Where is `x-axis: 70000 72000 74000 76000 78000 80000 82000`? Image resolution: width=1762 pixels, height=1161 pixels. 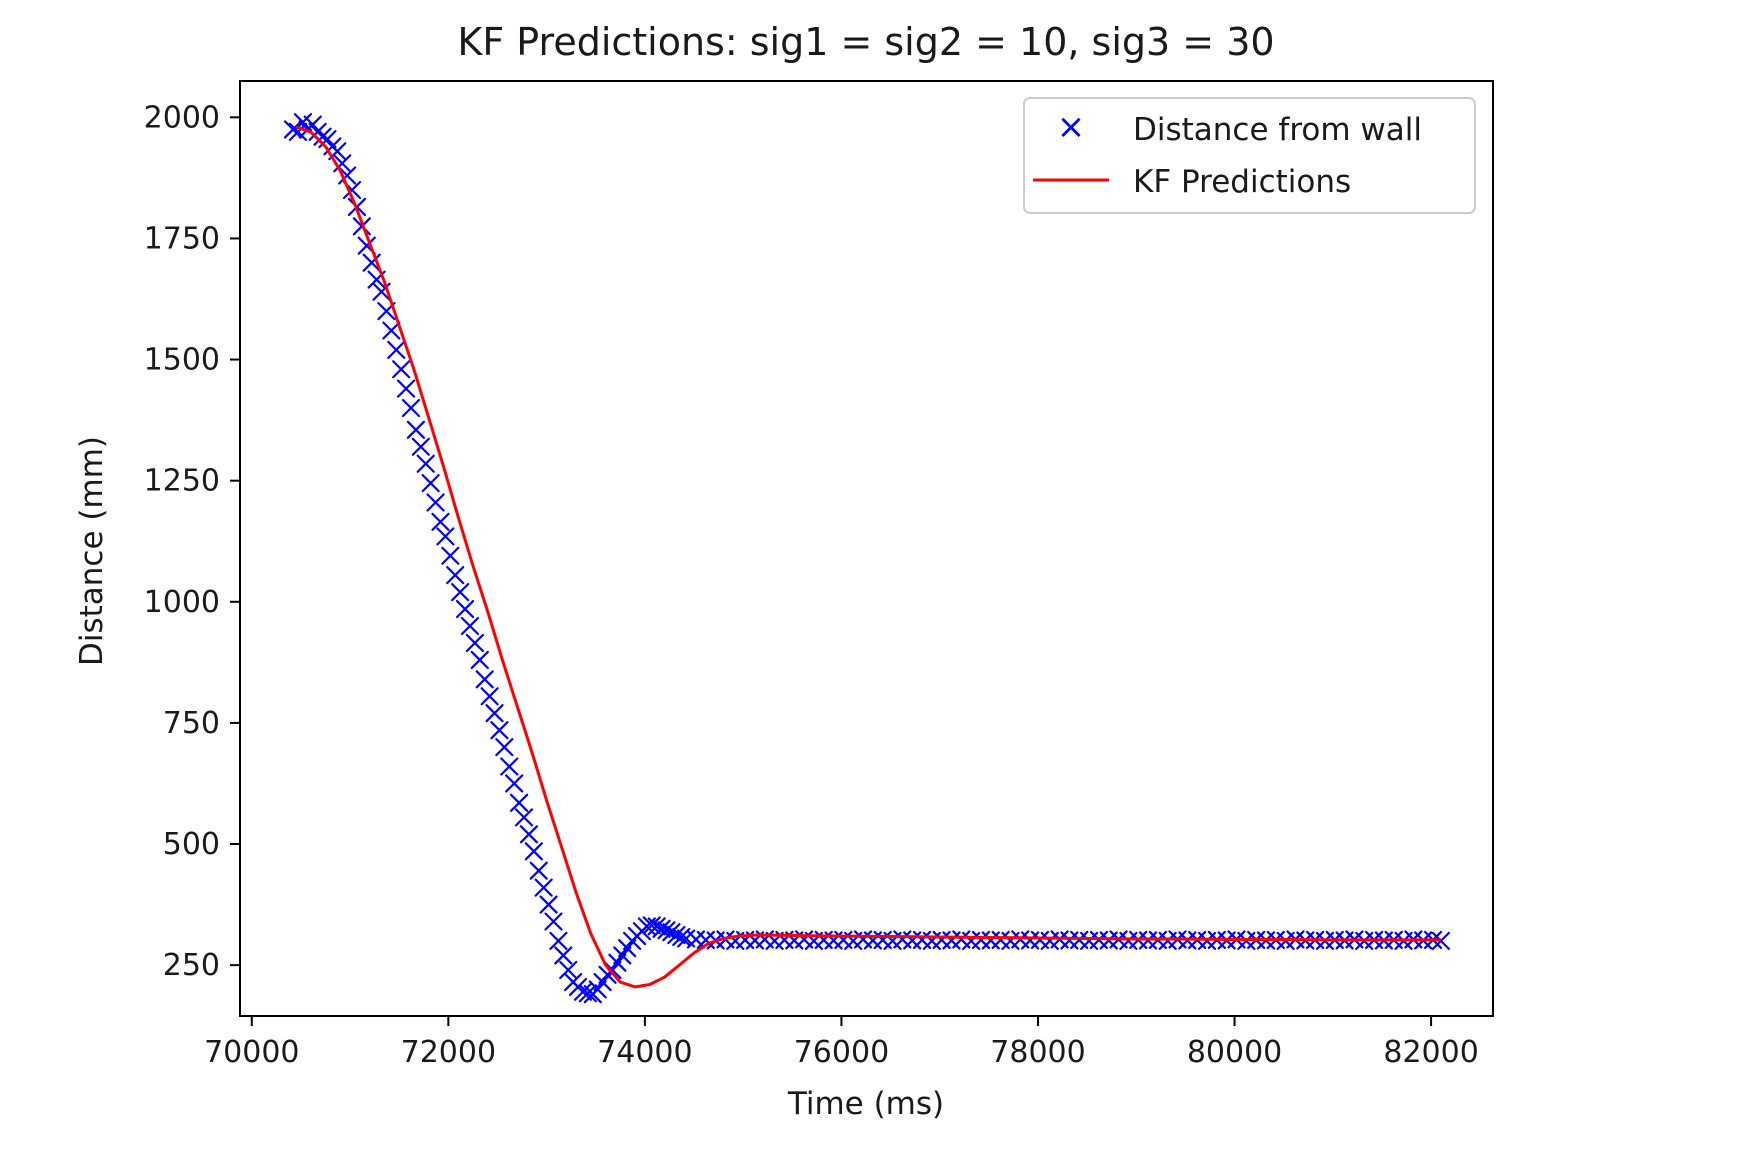
x-axis: 70000 72000 74000 76000 78000 80000 82000 is located at coordinates (841, 1043).